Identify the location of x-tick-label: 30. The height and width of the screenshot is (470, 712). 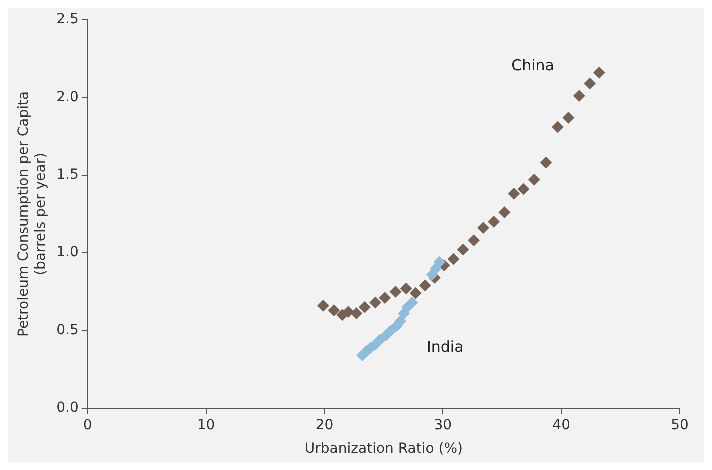
(443, 425).